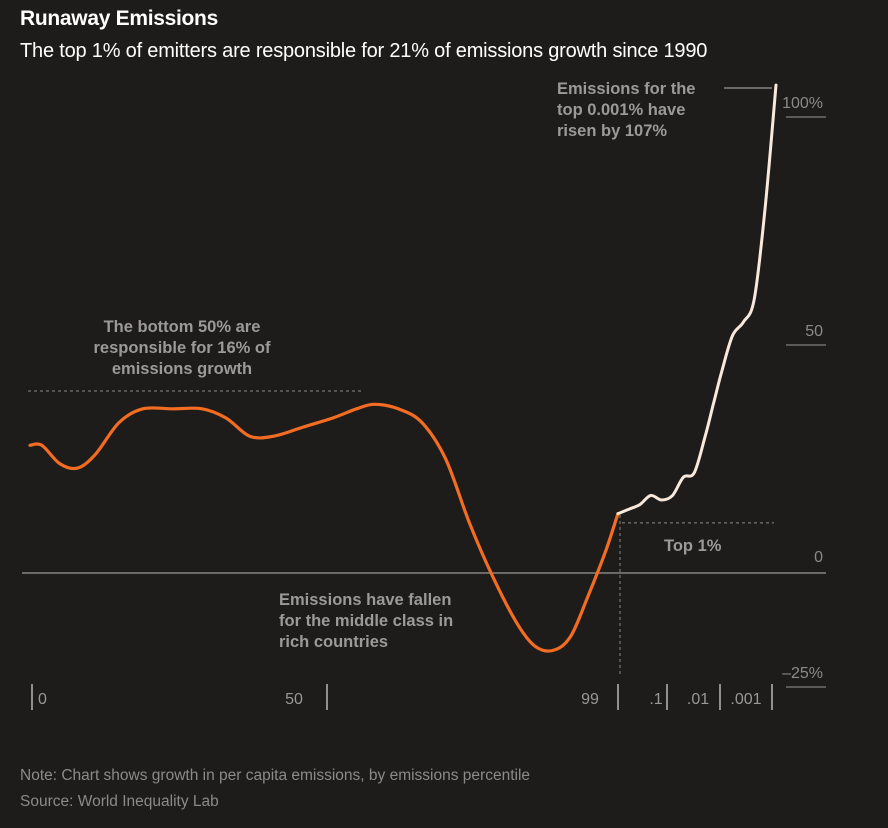  I want to click on top1-label: Top 1%, so click(693, 546).